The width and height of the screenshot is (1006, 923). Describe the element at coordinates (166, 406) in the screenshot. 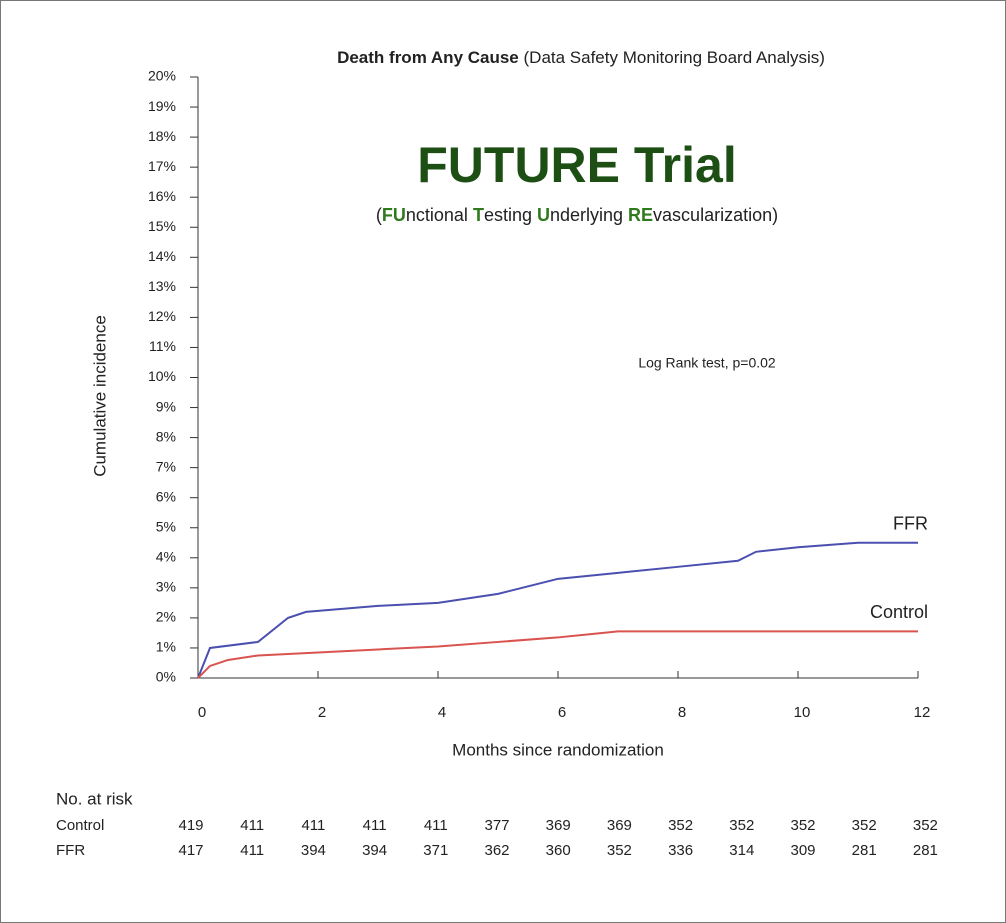

I see `y-tick-label: 9%` at that location.